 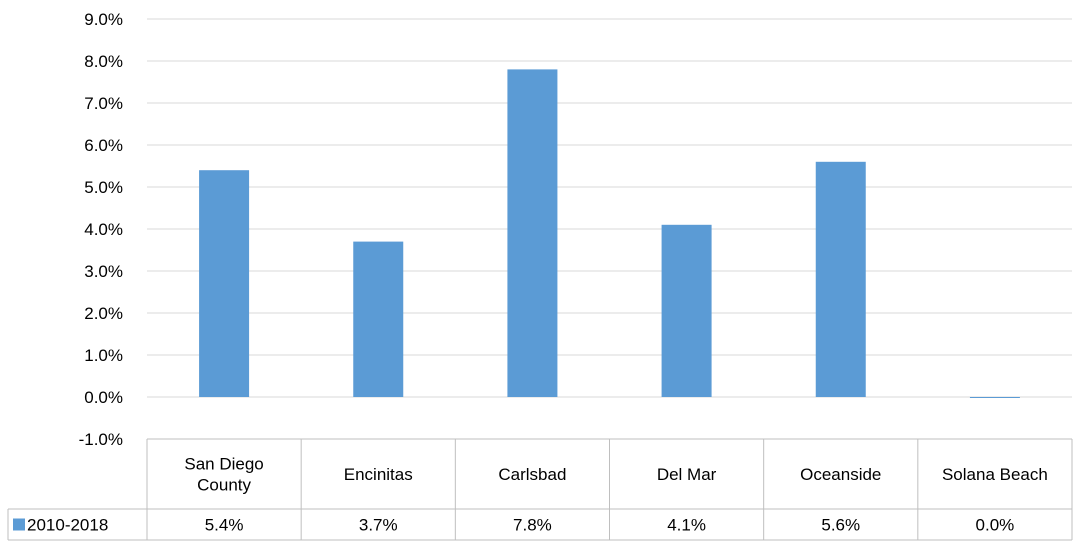 I want to click on legend-label: 2010-2018, so click(x=67, y=525).